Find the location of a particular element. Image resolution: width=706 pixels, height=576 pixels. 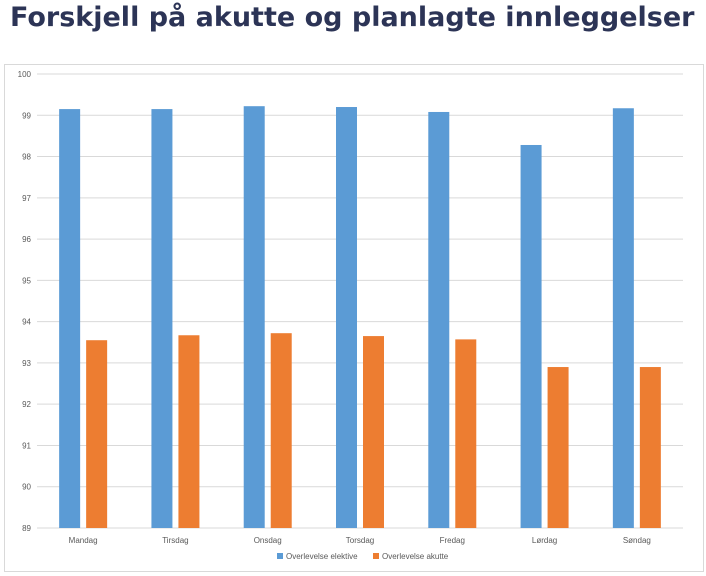

x-tick-label: Lørdag is located at coordinates (544, 540).